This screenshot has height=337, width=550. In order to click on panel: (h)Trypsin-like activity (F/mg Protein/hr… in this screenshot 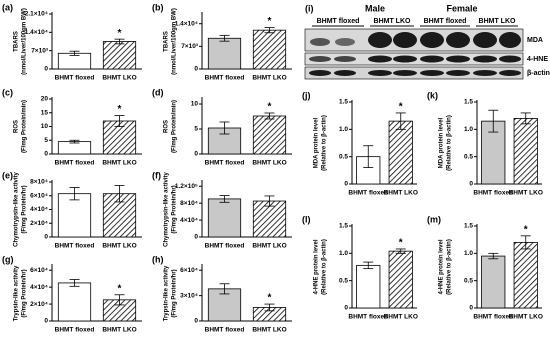, I will do `click(222, 294)`.